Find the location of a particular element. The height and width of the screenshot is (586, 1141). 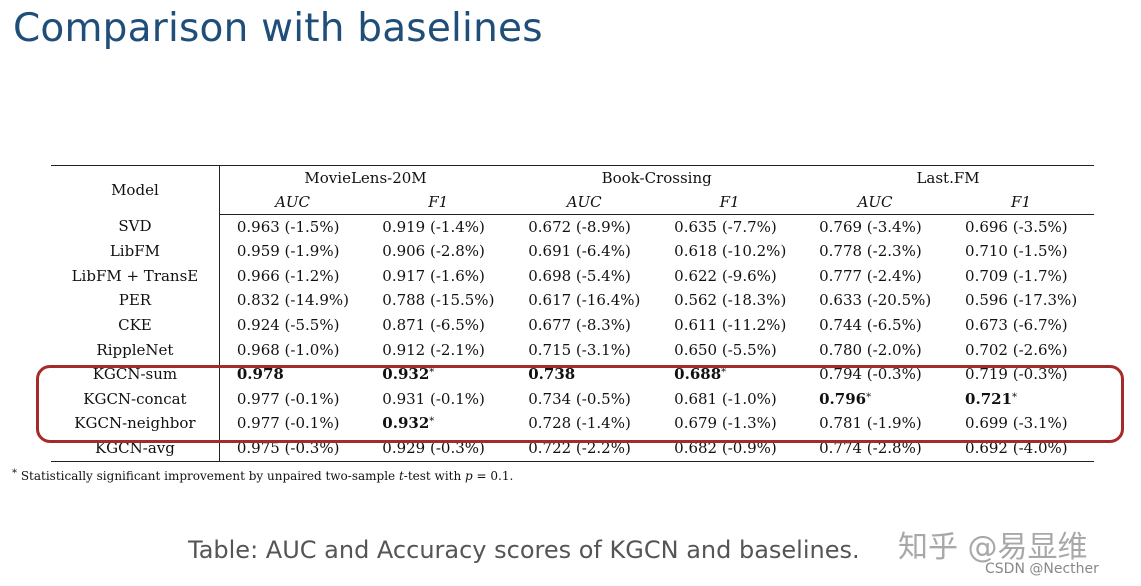

score-cell: 0.596 (-17.3%) is located at coordinates (1021, 300).